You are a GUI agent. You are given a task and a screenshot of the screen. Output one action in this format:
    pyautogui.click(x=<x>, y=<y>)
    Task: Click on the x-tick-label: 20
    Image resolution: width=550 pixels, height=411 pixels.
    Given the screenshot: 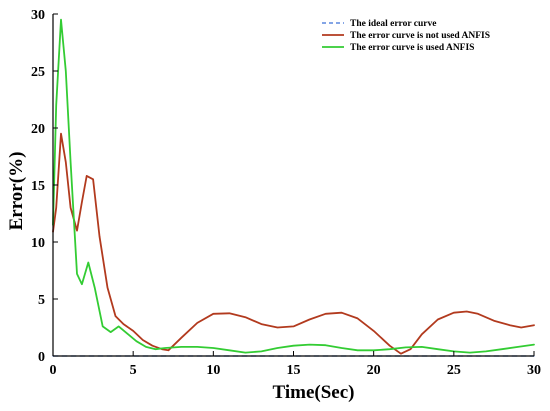 What is the action you would take?
    pyautogui.click(x=374, y=370)
    